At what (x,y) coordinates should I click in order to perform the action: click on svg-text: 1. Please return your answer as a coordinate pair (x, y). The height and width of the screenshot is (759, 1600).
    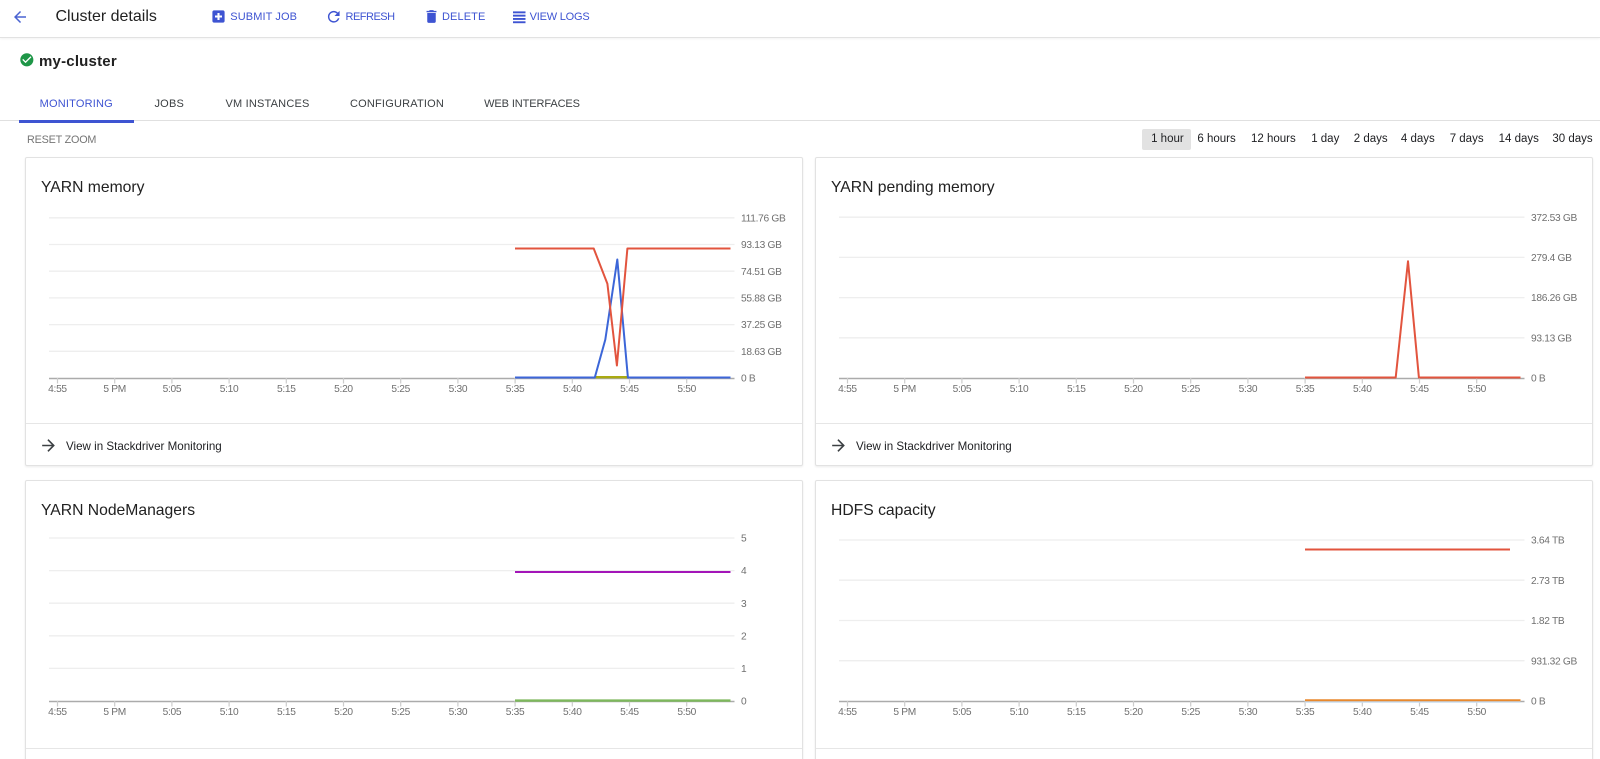
    Looking at the image, I should click on (744, 669).